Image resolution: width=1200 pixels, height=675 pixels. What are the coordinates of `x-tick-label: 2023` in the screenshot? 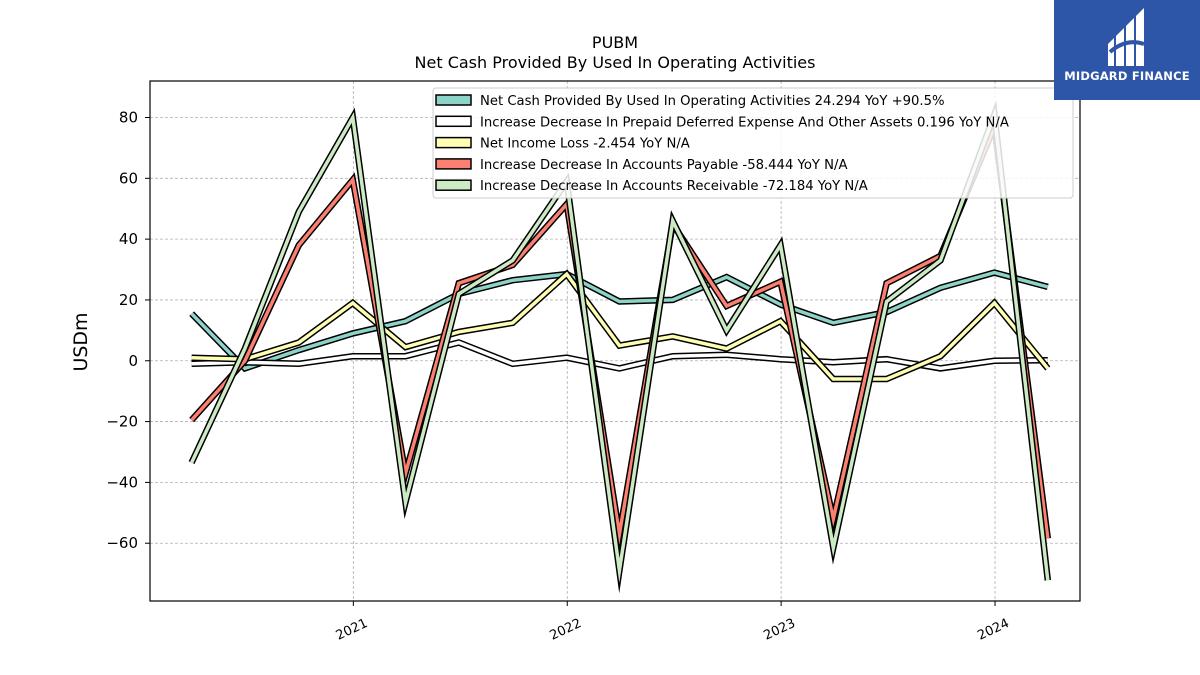 It's located at (779, 630).